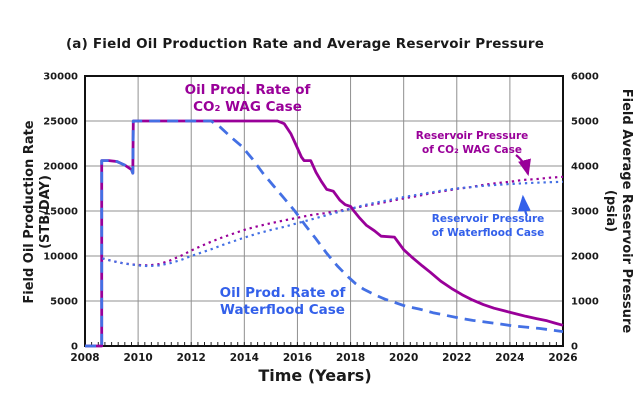 This screenshot has height=400, width=640. I want to click on svg-text: 20000, so click(60, 167).